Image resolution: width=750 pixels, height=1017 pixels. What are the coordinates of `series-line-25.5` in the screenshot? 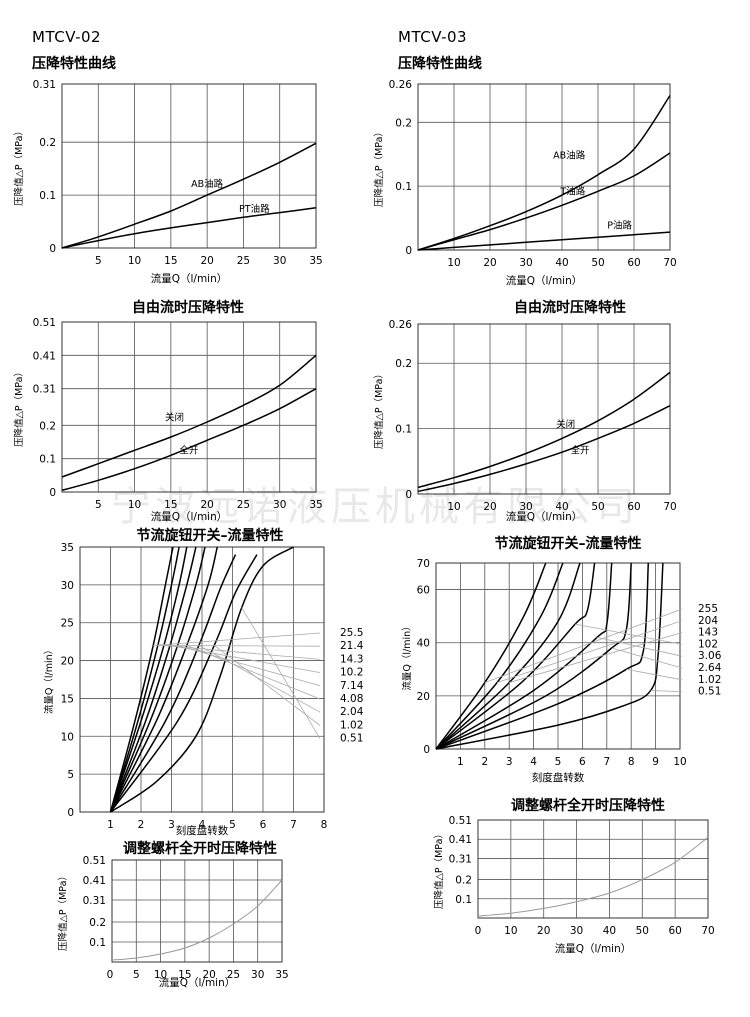 It's located at (141, 679).